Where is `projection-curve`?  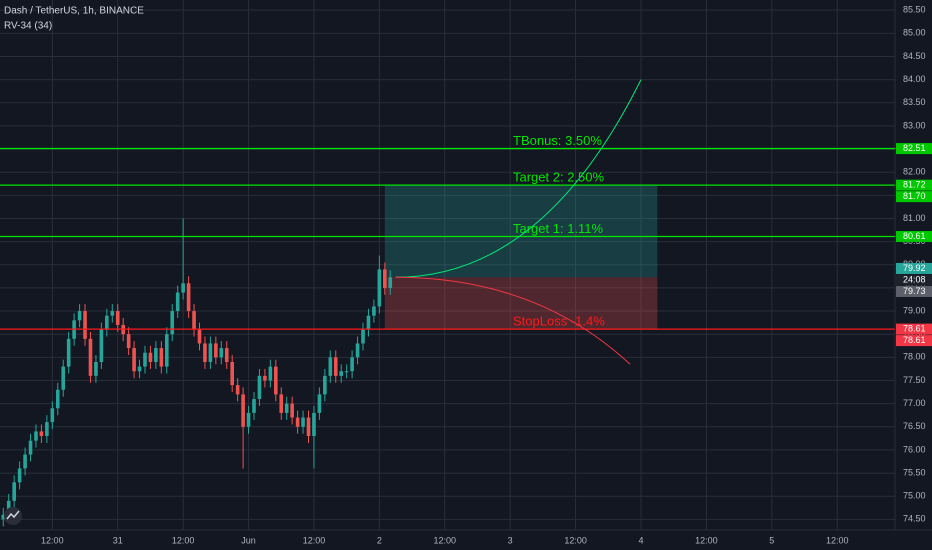 projection-curve is located at coordinates (518, 178).